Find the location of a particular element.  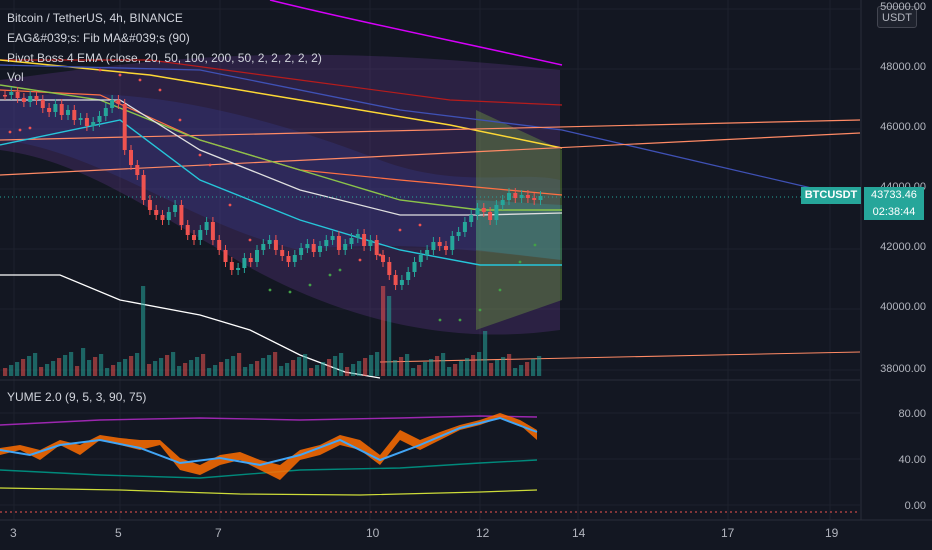

osc-lower-band is located at coordinates (269, 491).